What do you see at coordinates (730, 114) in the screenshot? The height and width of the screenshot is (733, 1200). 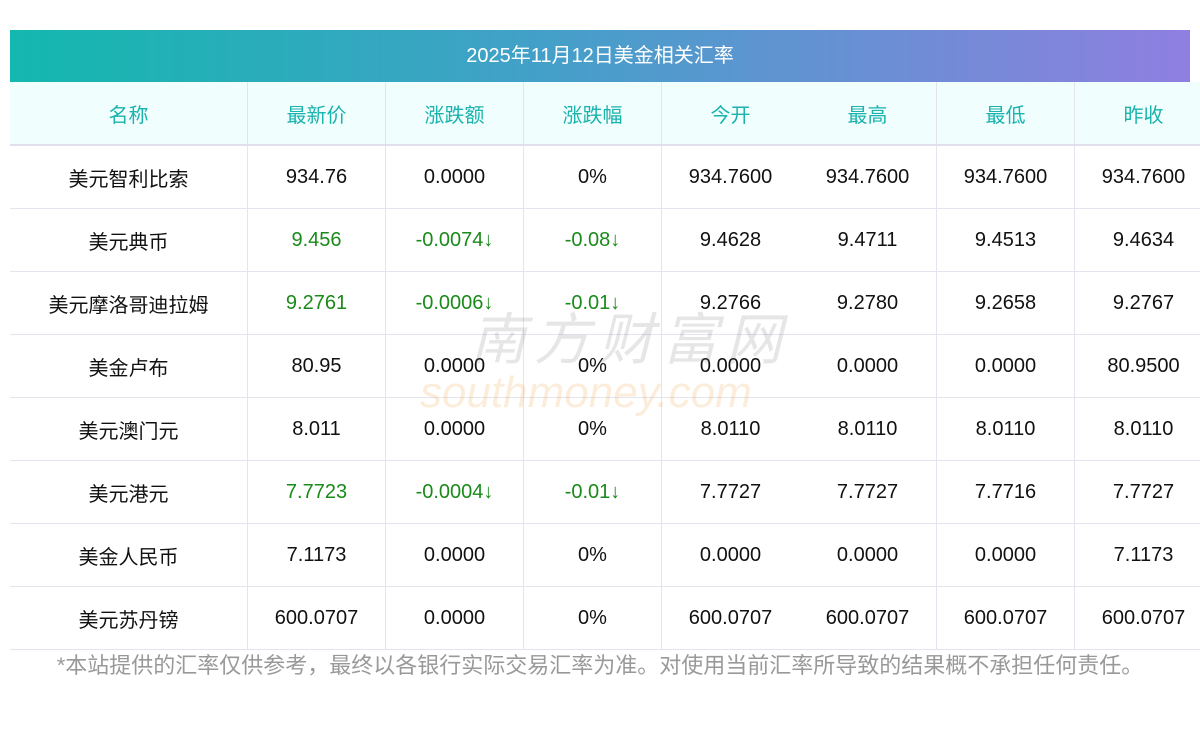 I see `column-header: 今开` at bounding box center [730, 114].